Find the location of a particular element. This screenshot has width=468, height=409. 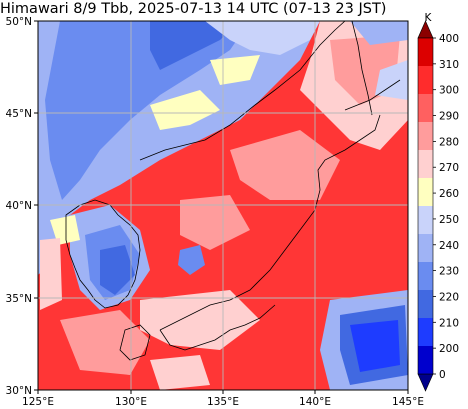

colorbar-unit: K is located at coordinates (429, 18).